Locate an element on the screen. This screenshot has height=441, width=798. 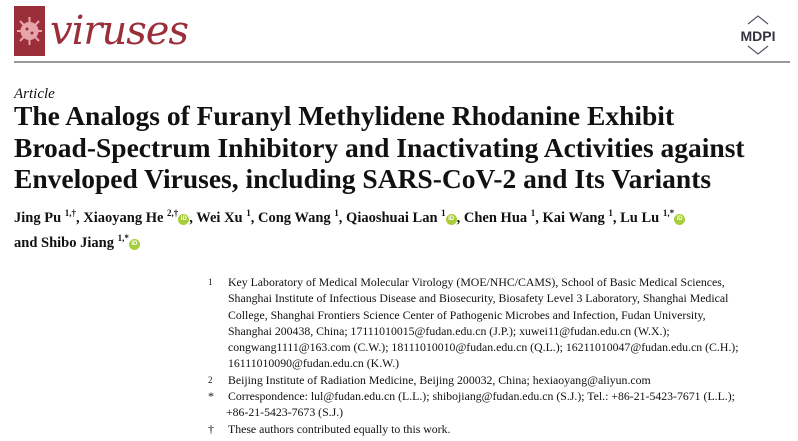
affiliation-mark: * is located at coordinates (211, 396).